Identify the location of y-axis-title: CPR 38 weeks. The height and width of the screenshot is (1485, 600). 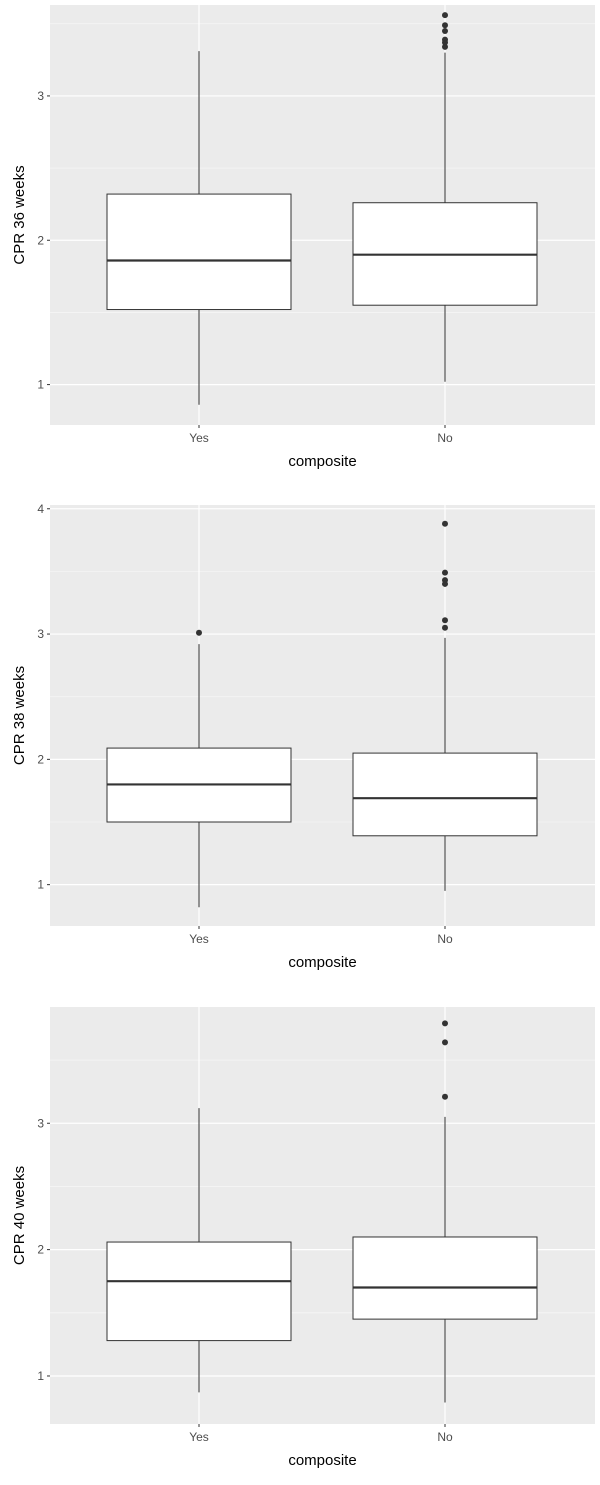
(19, 715).